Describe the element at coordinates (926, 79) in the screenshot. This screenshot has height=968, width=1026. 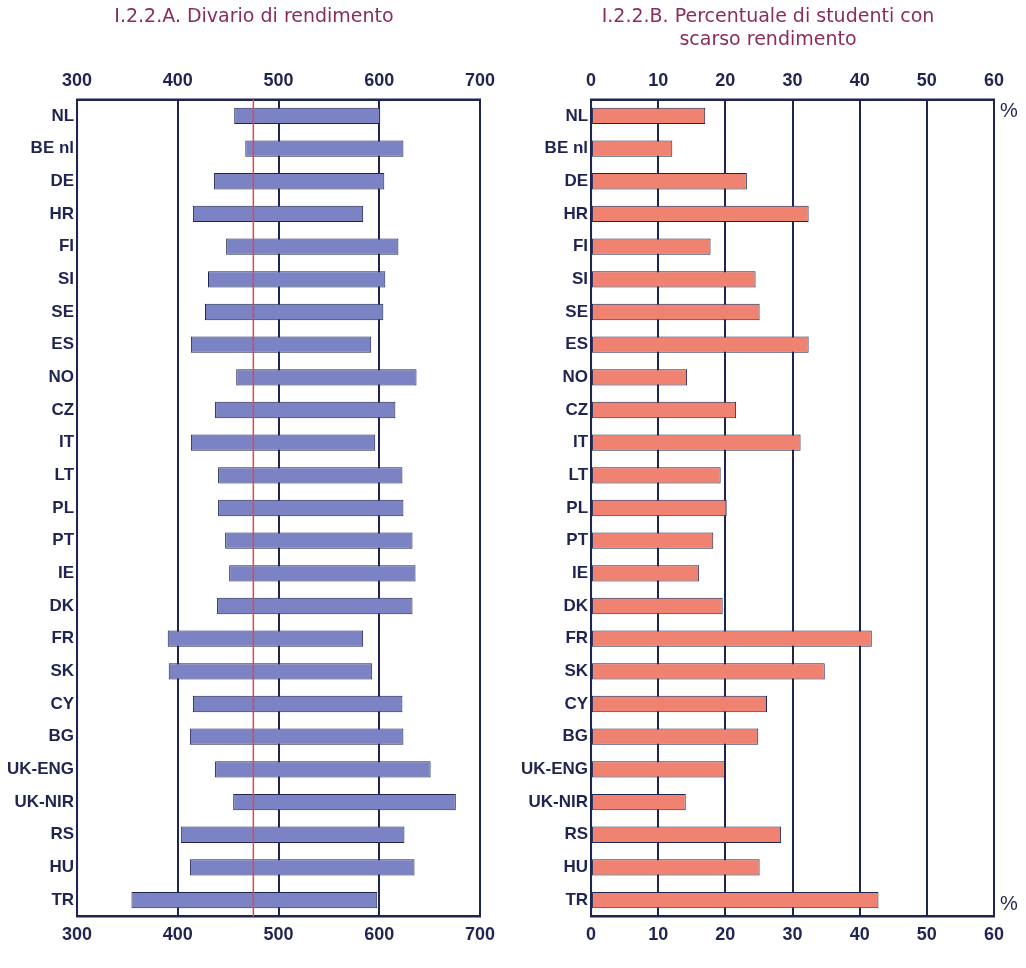
I see `x2-tick-label: 50` at that location.